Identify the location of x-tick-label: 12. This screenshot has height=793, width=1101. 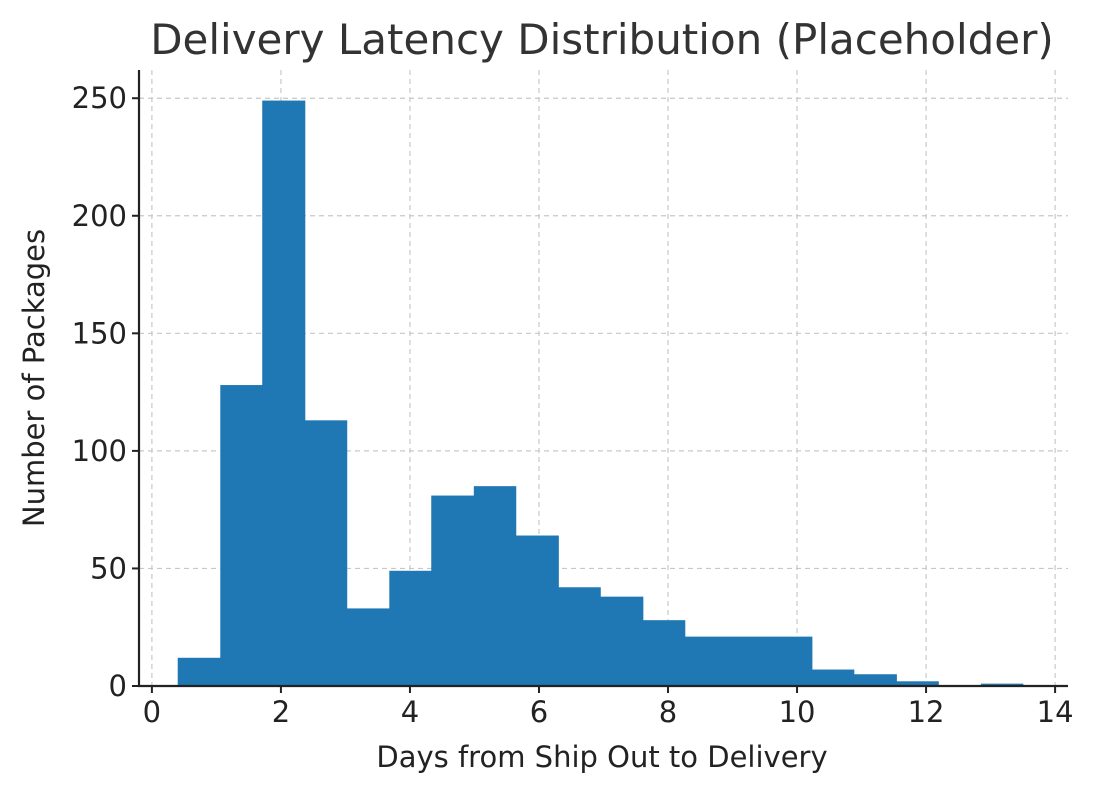
(926, 712).